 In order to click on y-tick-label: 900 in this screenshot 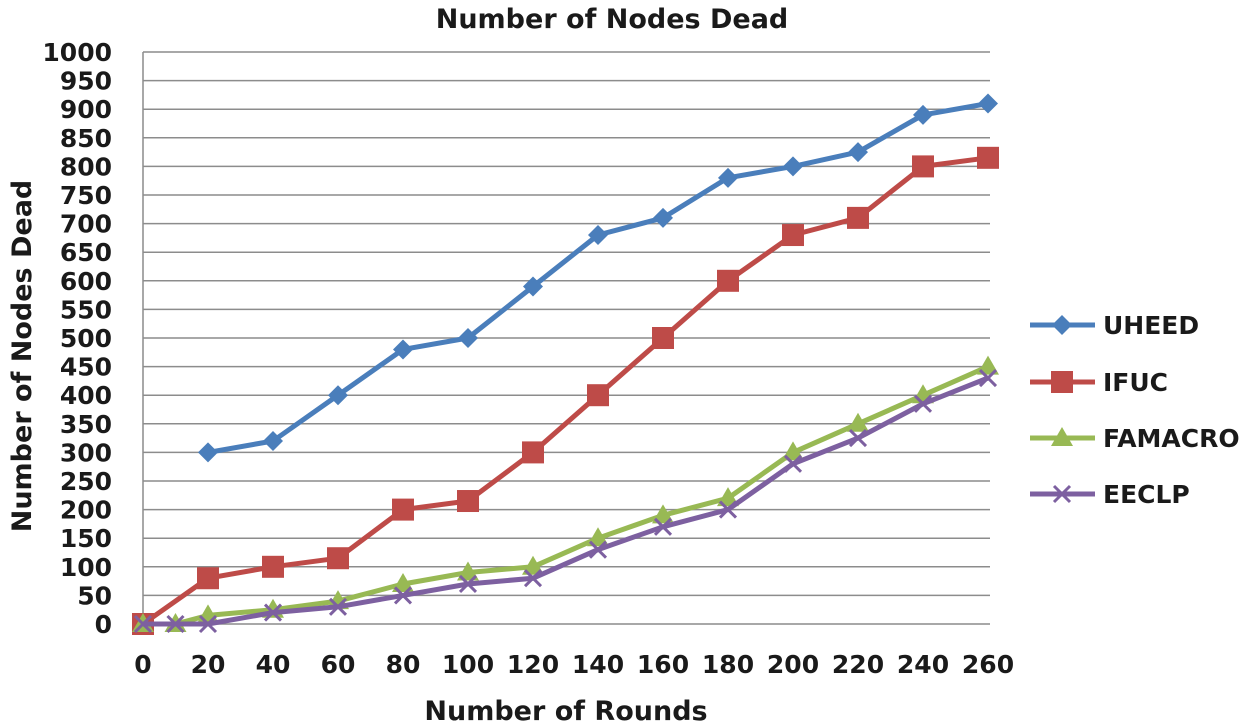, I will do `click(86, 109)`.